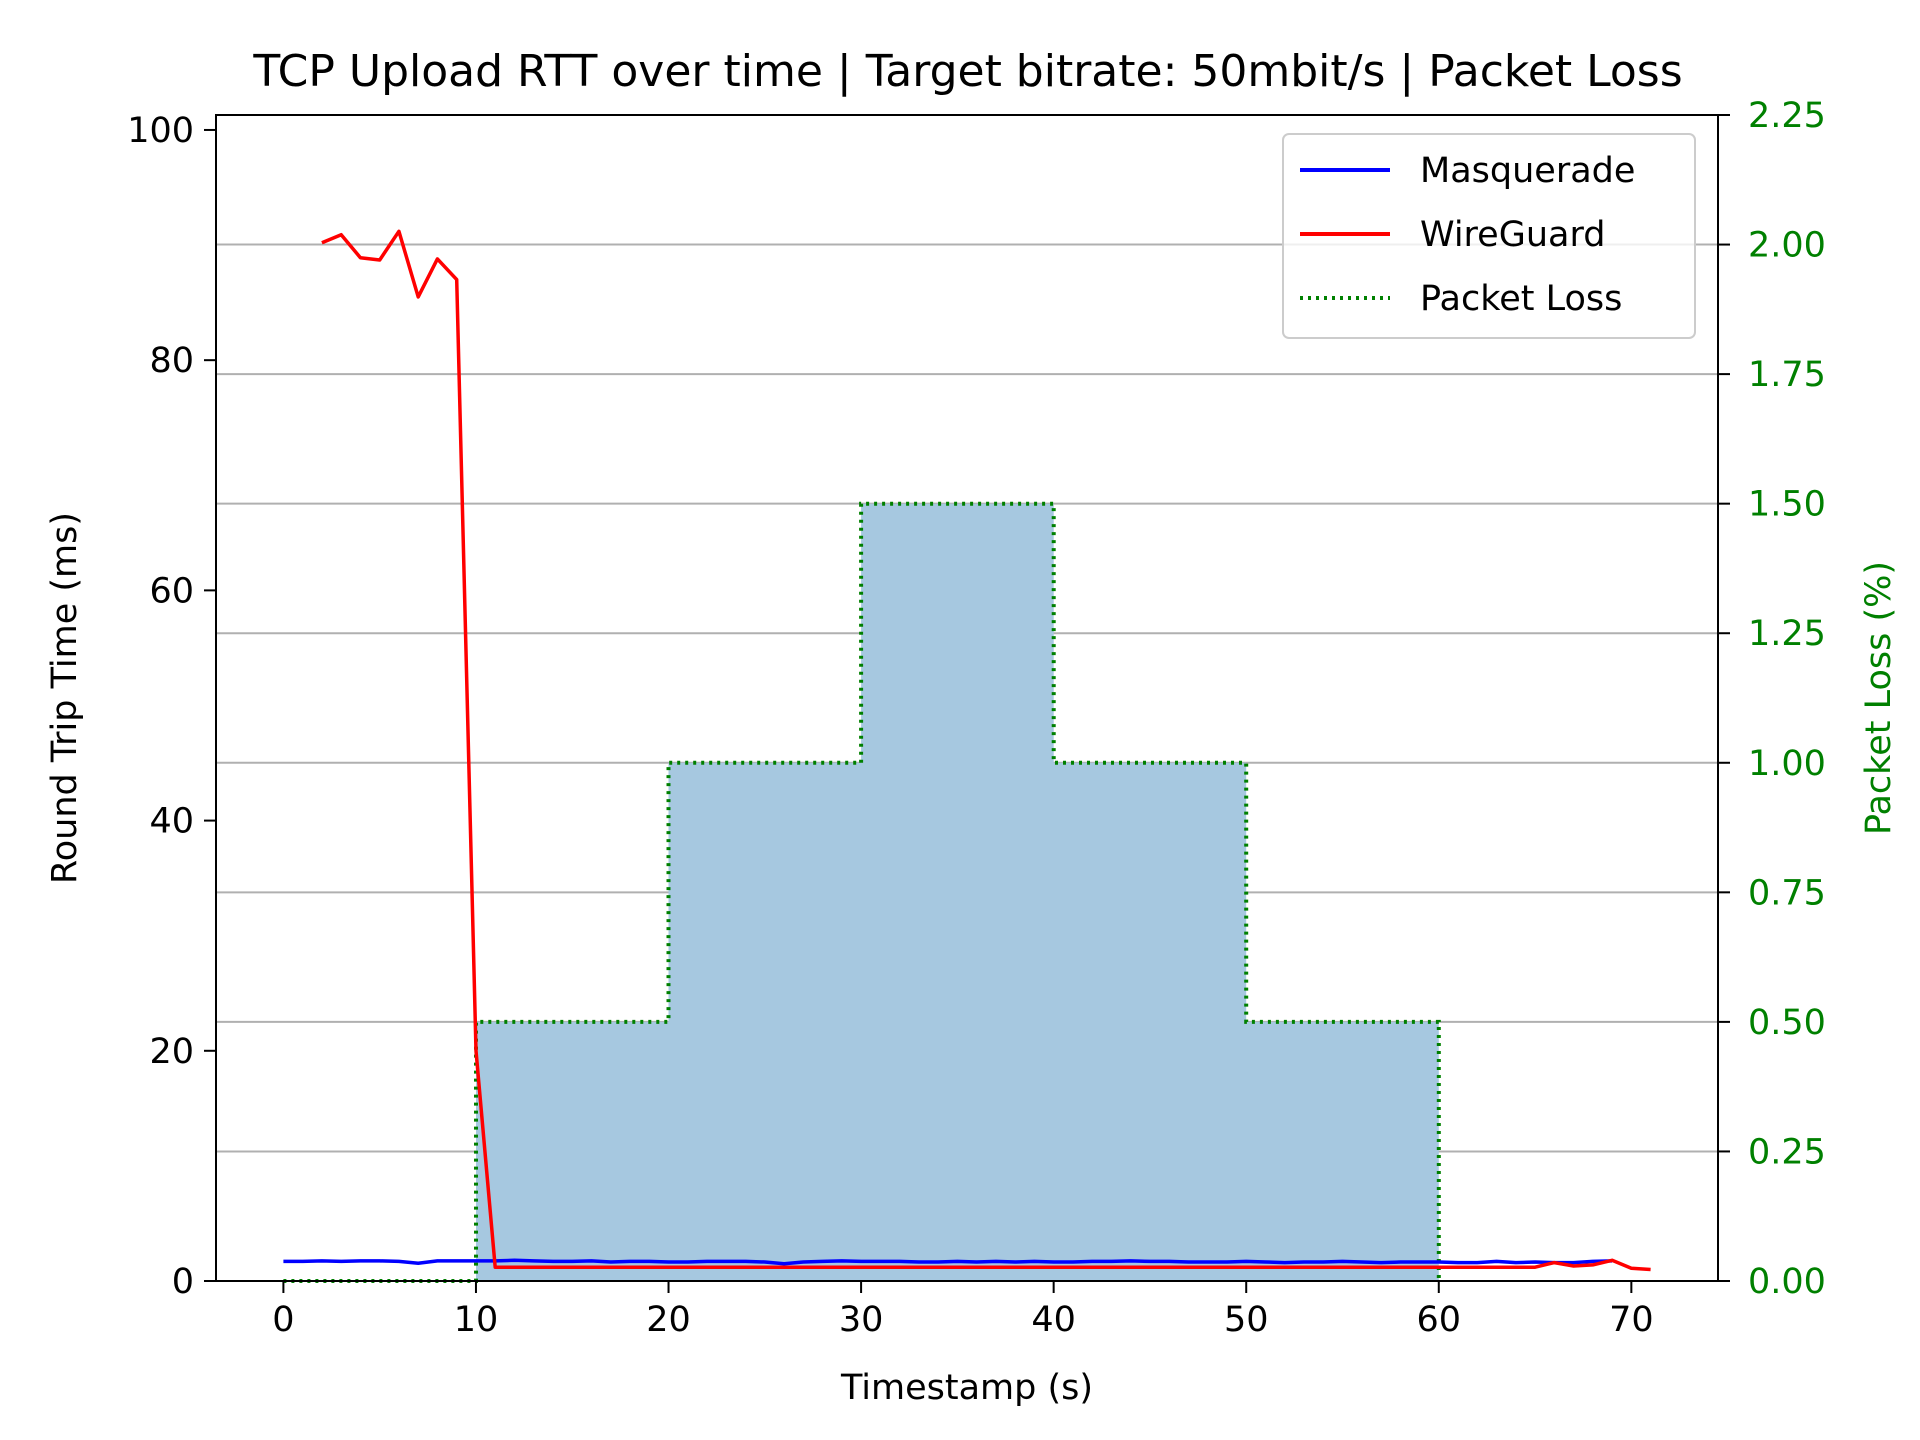 The image size is (1920, 1440). What do you see at coordinates (1772, 699) in the screenshot?
I see `y2-axis-ticks: 0.00 0.25 0.50 0.75 1.00 1.25 1.50 1.75 2.00 2.25` at bounding box center [1772, 699].